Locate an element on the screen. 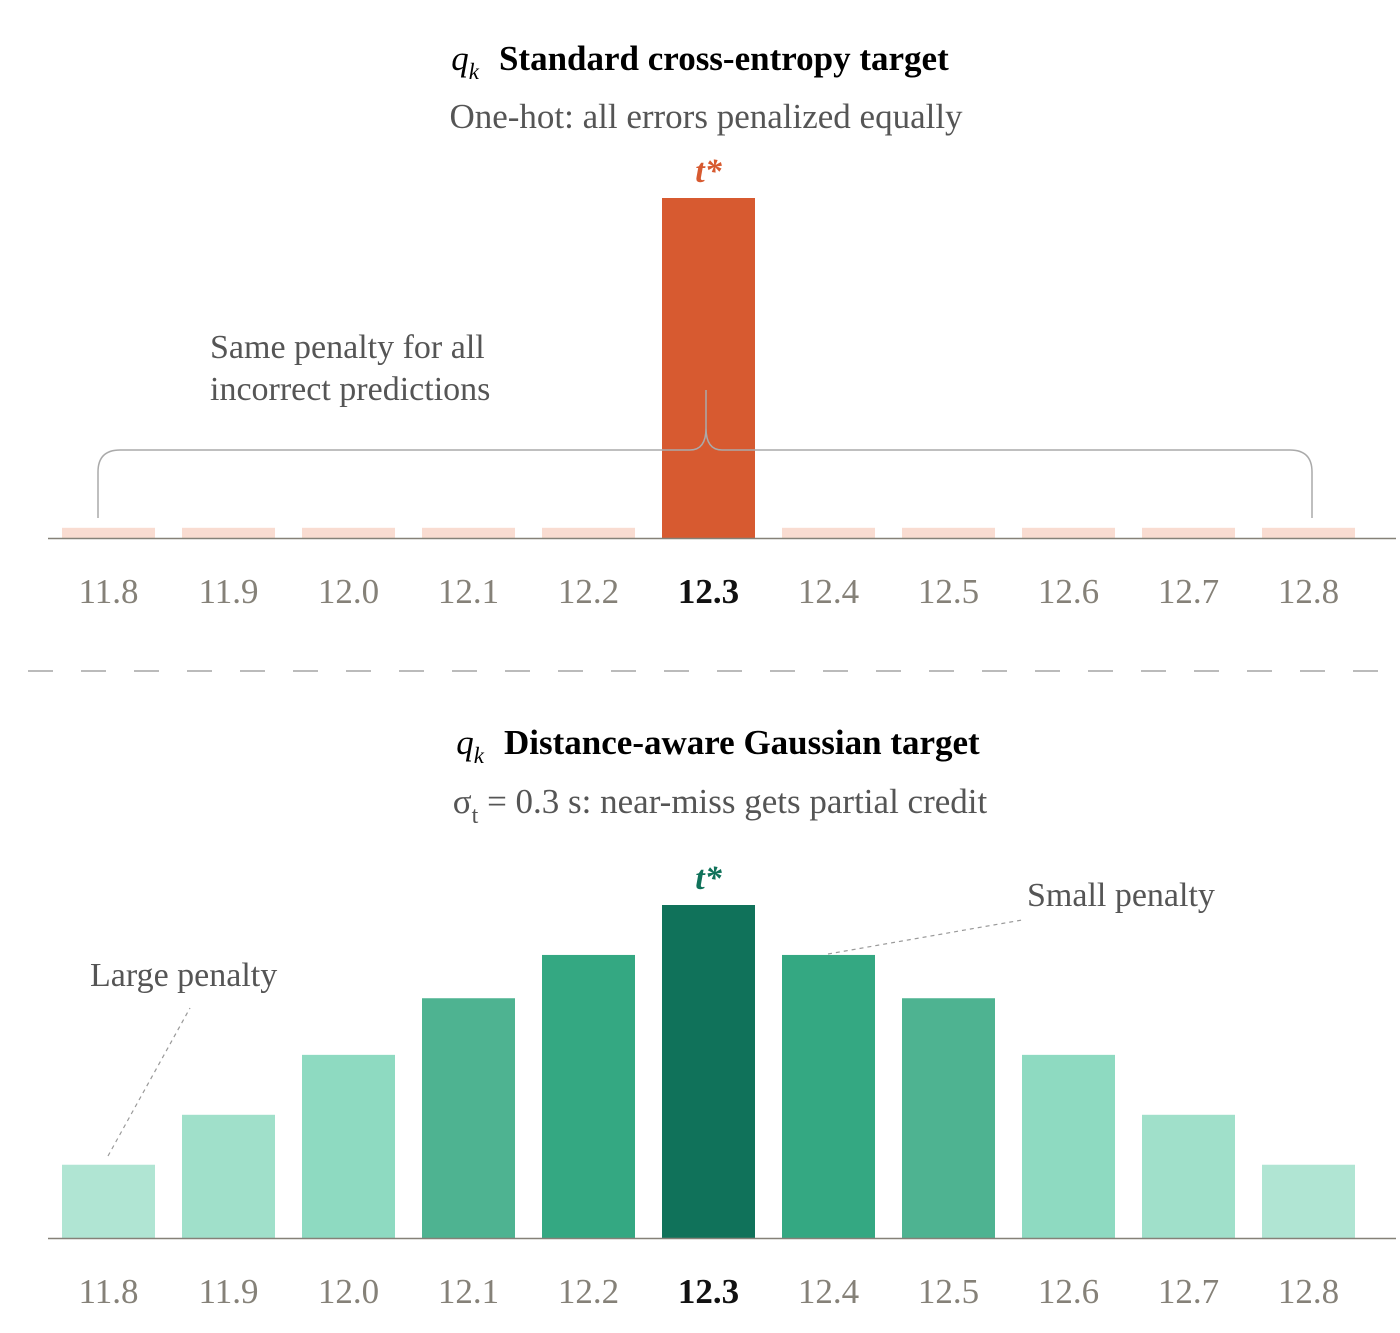 This screenshot has width=1400, height=1333. onehot-chart-title: qk Standard cross-entropy target is located at coordinates (700, 61).